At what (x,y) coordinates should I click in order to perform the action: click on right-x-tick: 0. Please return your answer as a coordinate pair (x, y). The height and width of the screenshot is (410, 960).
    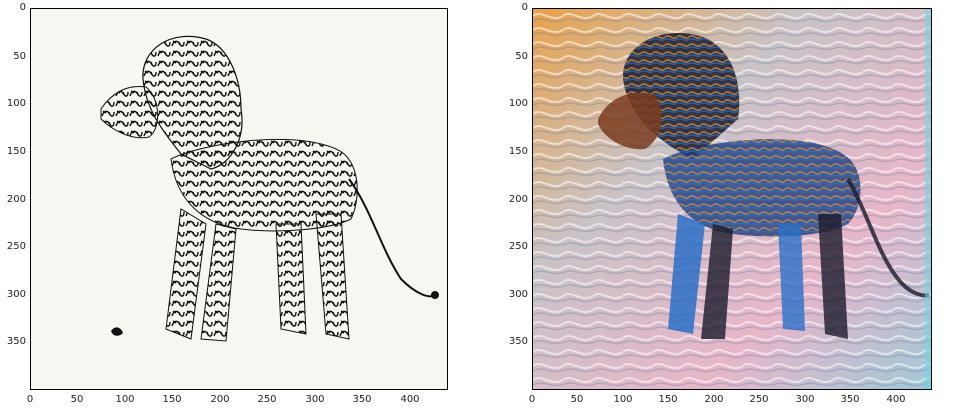
    Looking at the image, I should click on (532, 399).